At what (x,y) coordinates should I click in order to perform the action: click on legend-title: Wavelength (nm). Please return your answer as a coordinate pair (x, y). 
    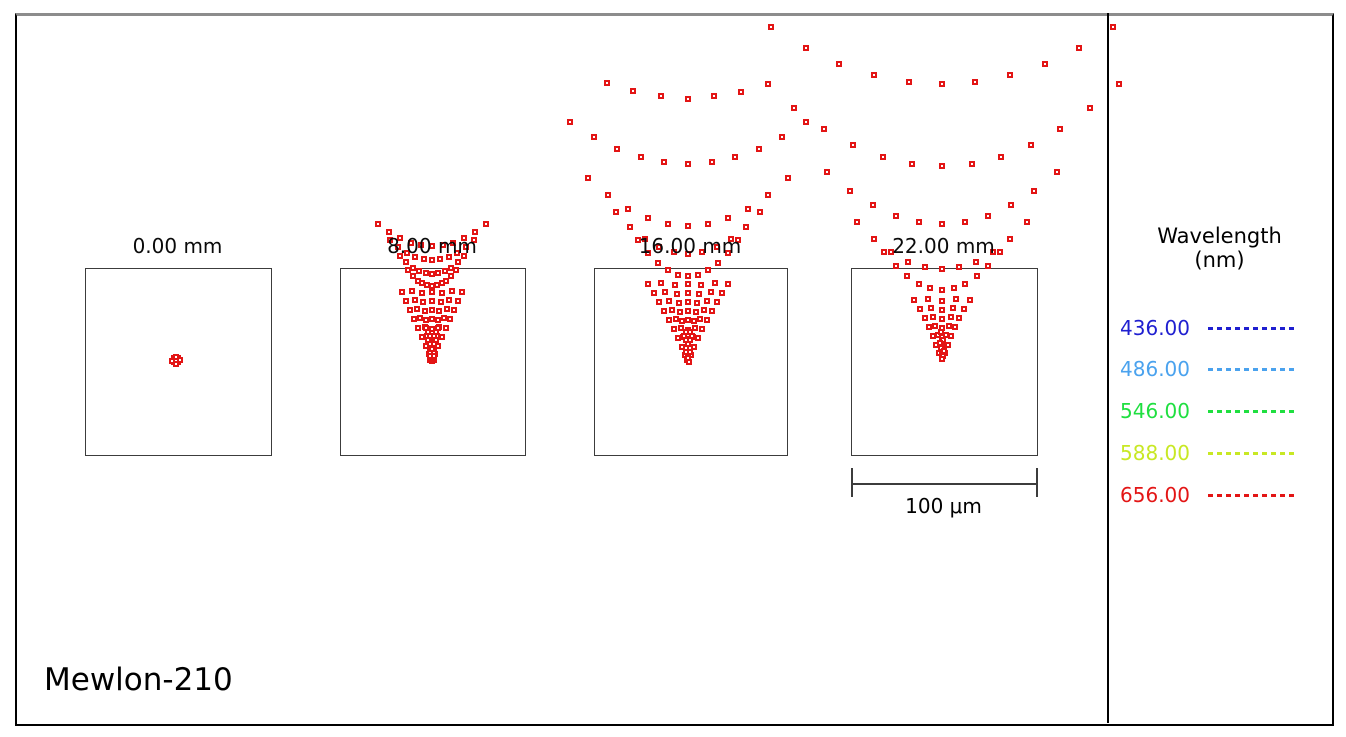
    Looking at the image, I should click on (1219, 248).